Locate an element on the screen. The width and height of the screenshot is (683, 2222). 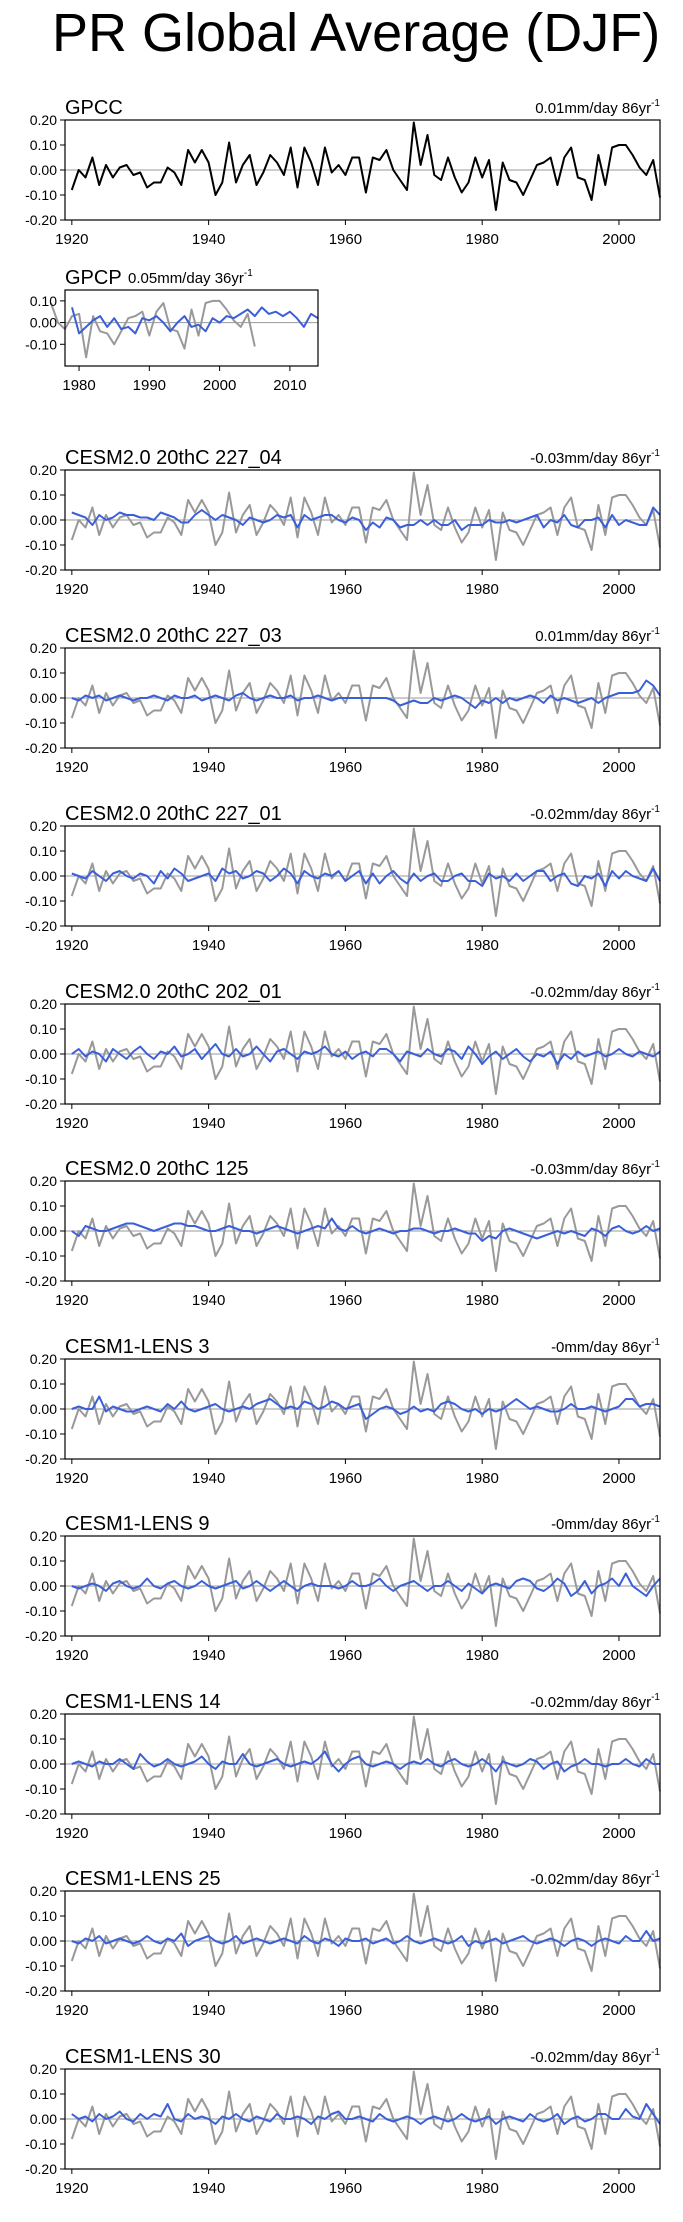
x-tick-label: 2010 is located at coordinates (289, 385).